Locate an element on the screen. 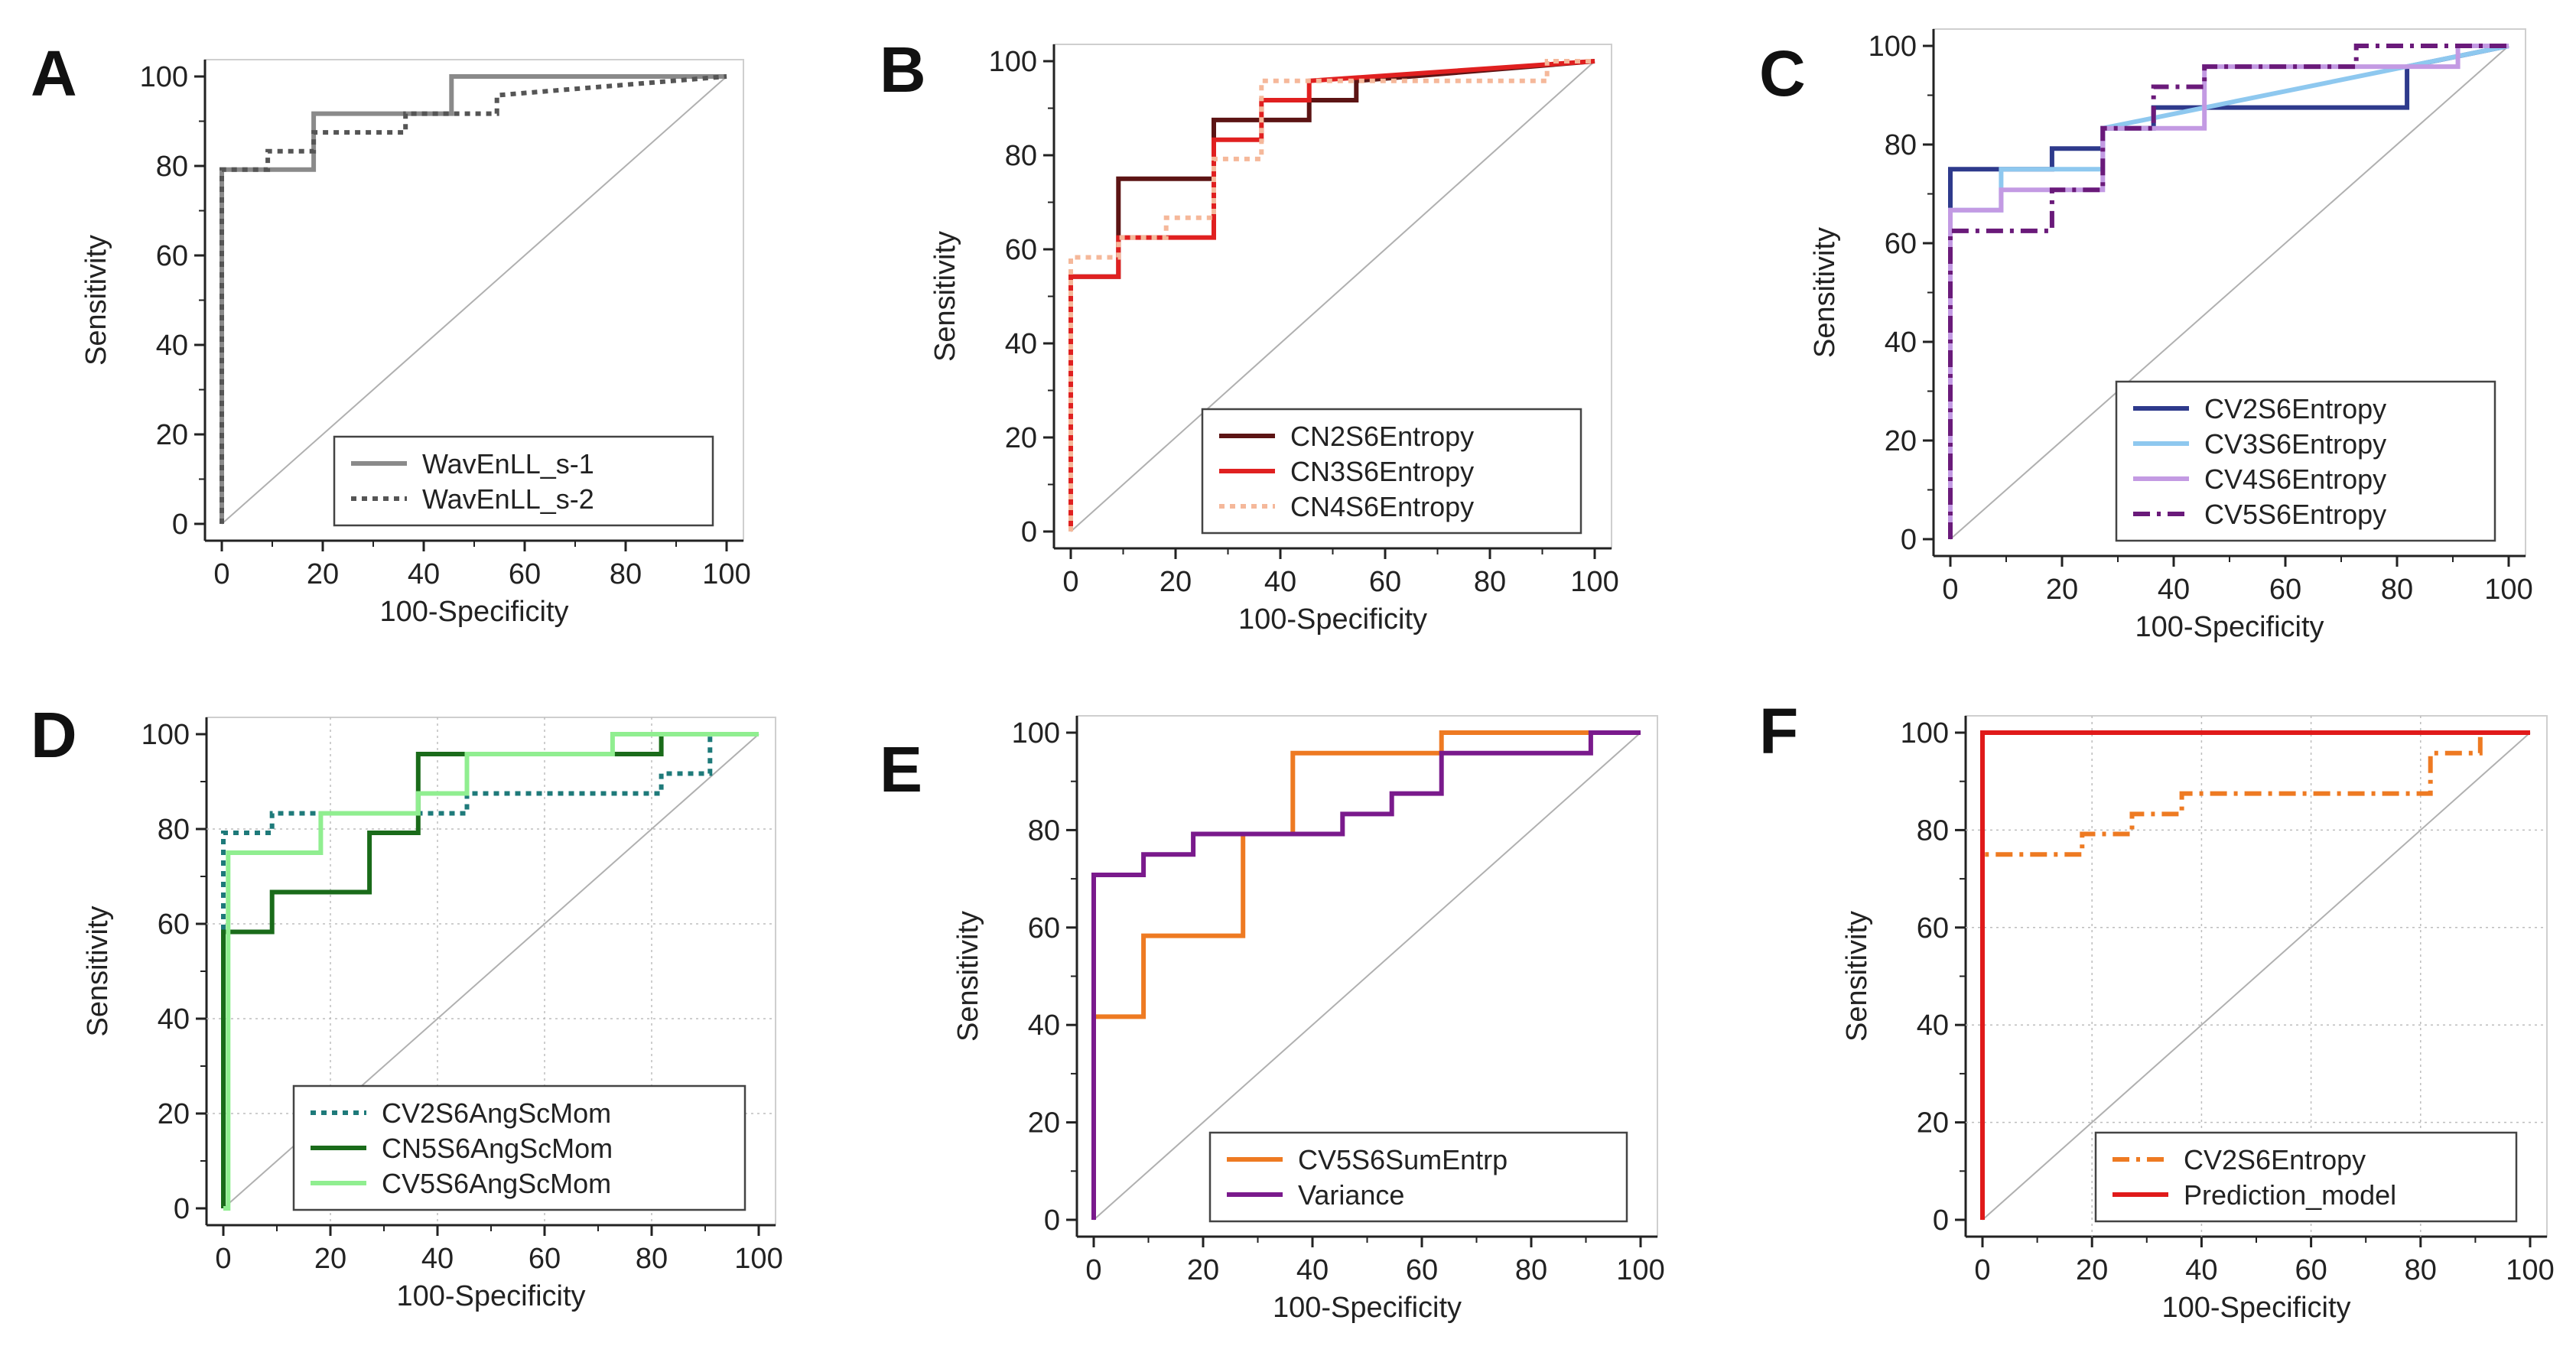  legend-label: Variance is located at coordinates (1351, 1195).